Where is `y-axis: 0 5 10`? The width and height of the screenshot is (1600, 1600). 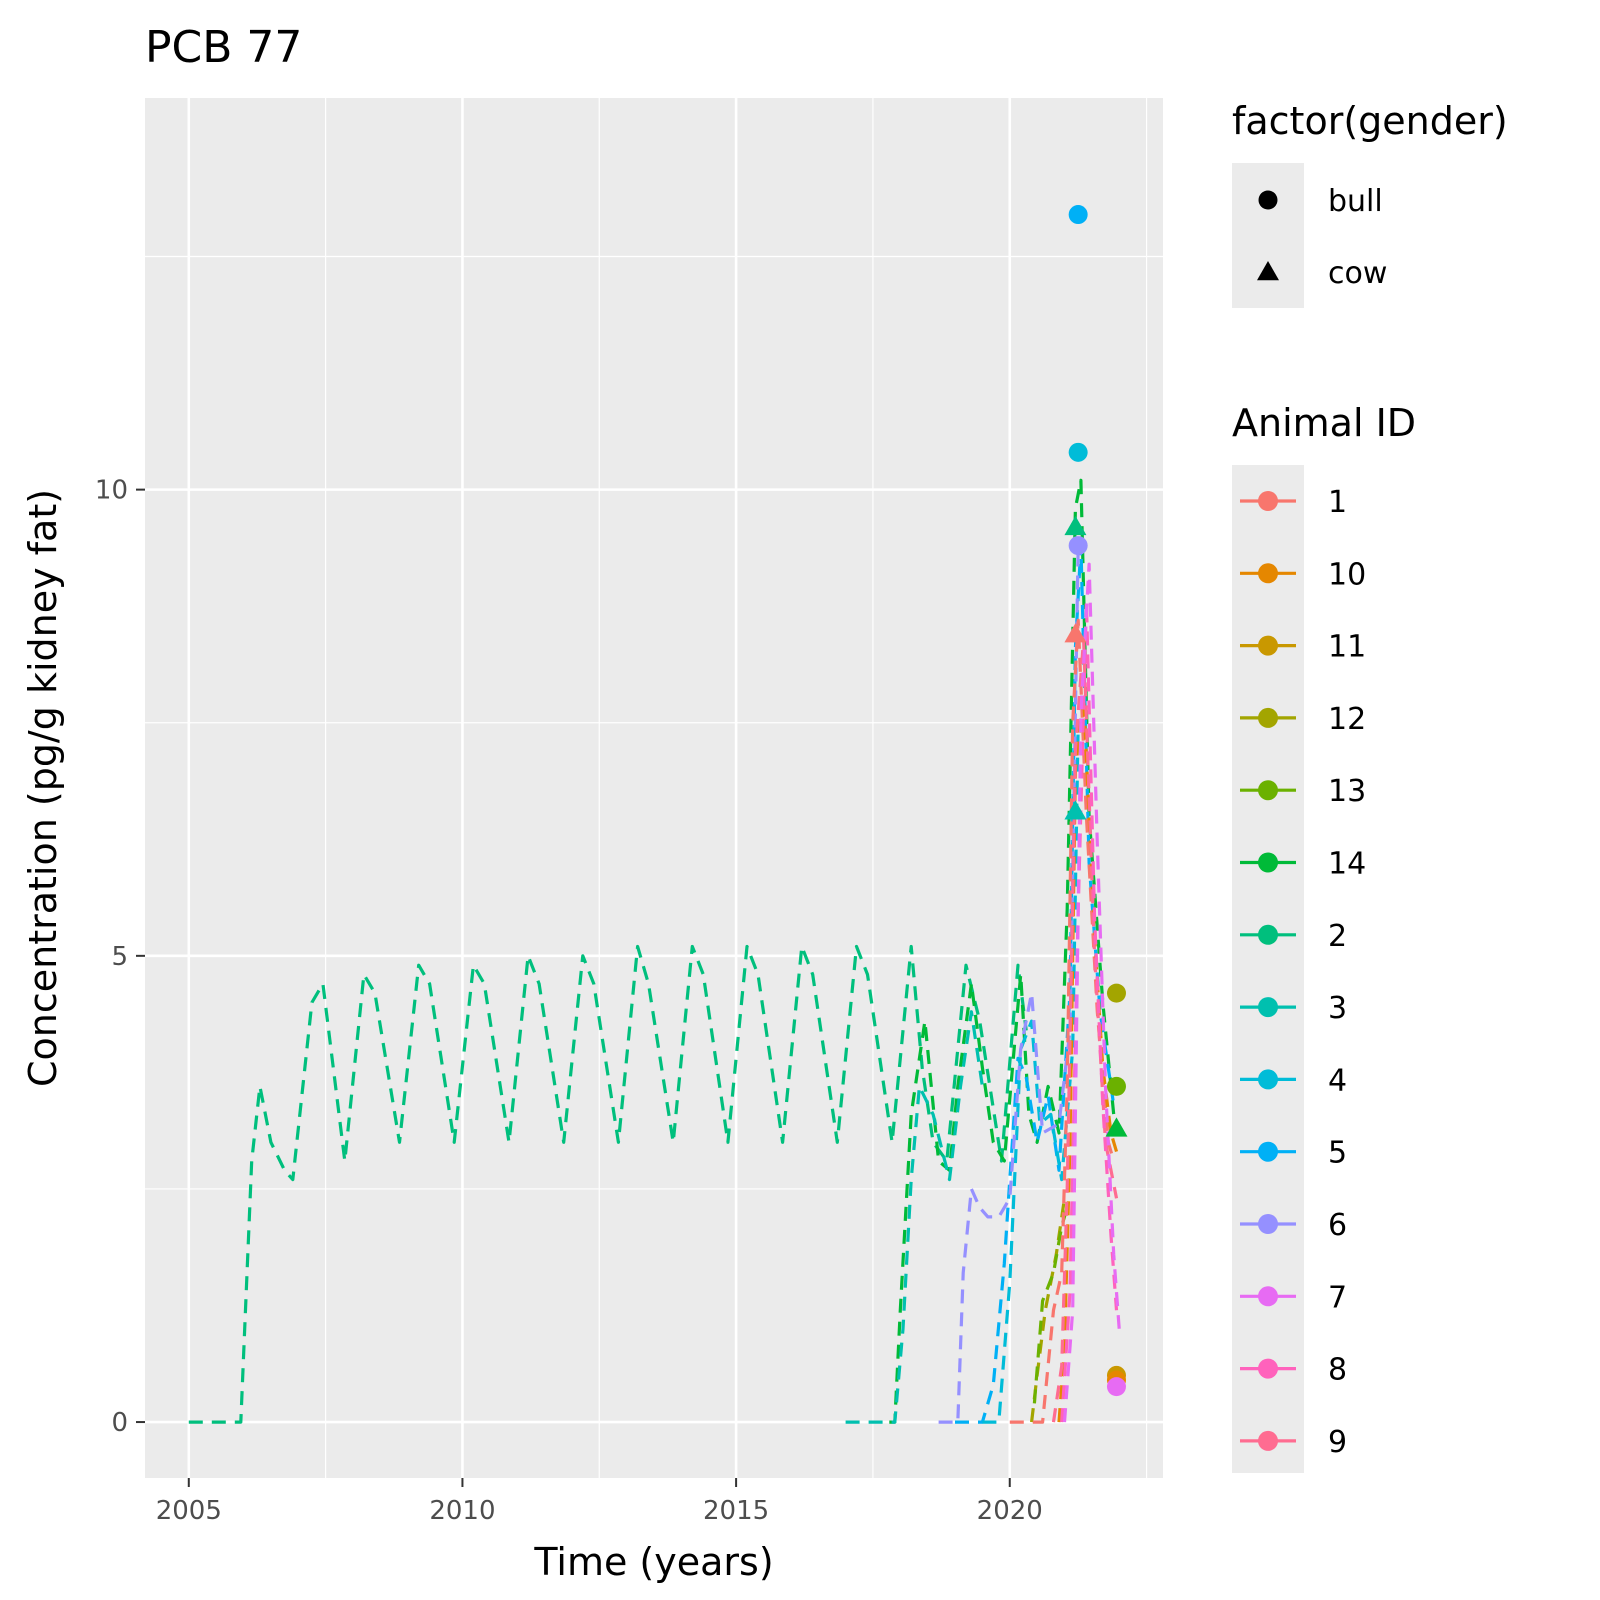 y-axis: 0 5 10 is located at coordinates (120, 957).